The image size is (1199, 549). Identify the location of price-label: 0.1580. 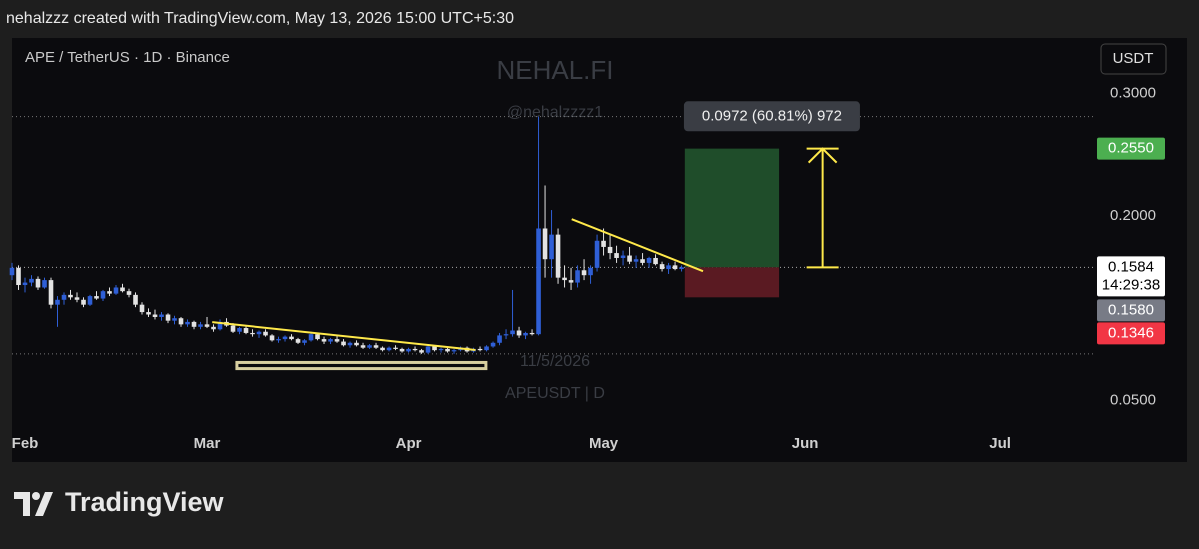
(1131, 309).